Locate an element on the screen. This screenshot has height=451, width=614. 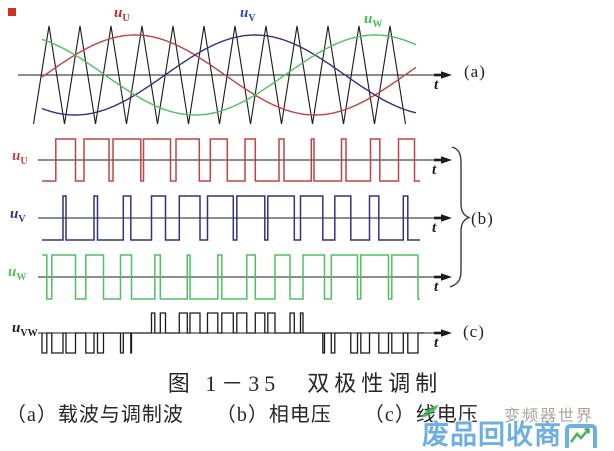
sine-wave-uV is located at coordinates (229, 75).